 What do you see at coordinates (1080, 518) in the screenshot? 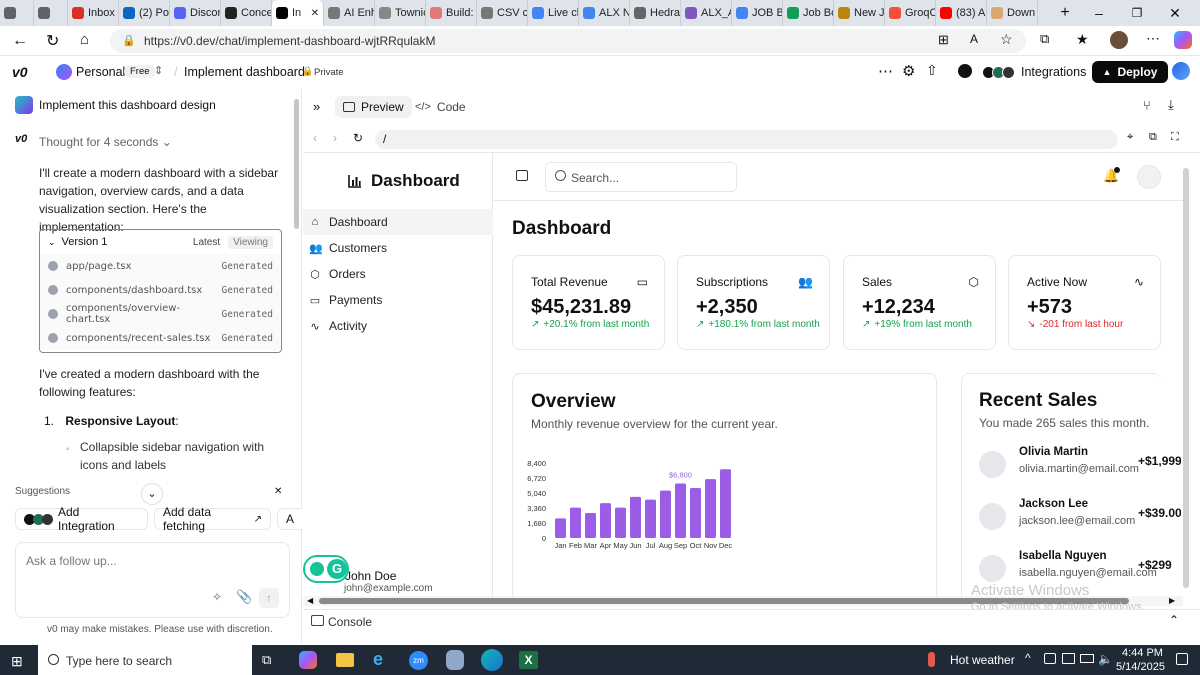
I see `sale-item: Jackson Lee jackson.lee@email.com +$39.00` at bounding box center [1080, 518].